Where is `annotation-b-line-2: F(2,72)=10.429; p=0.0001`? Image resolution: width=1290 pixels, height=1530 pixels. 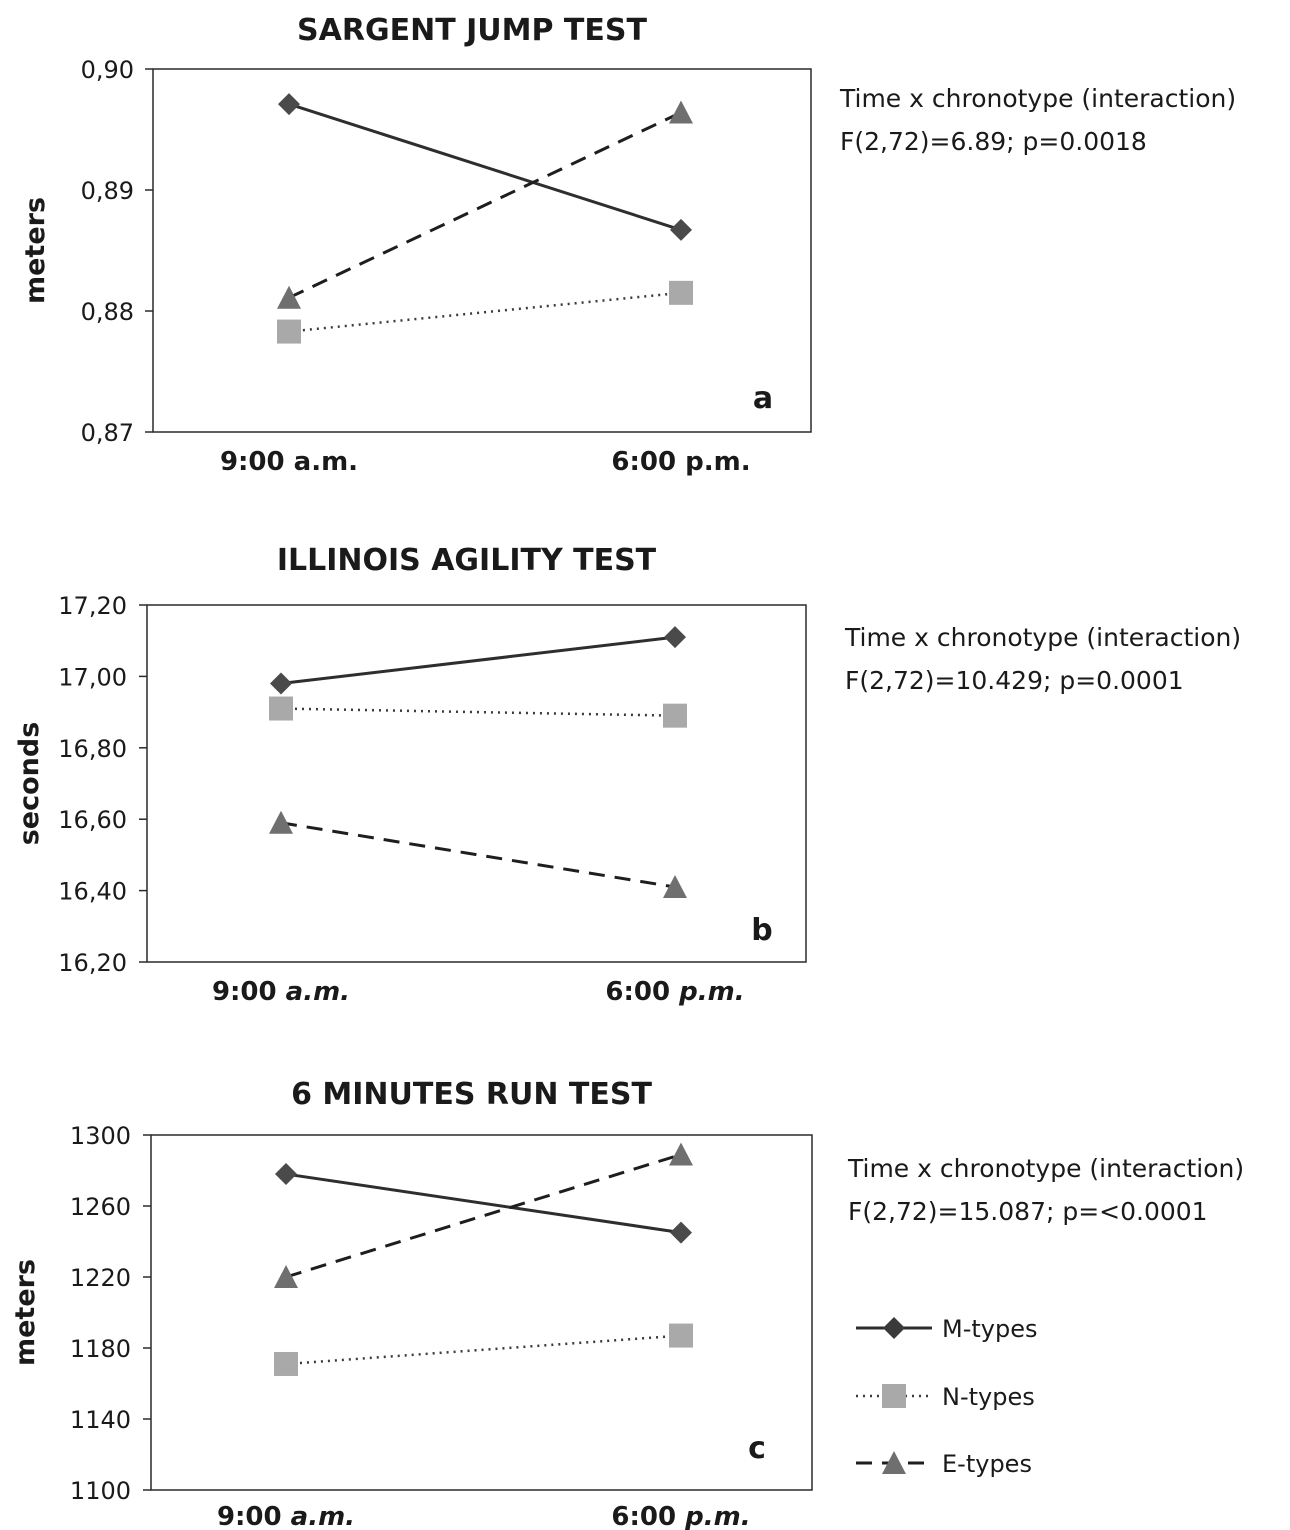 annotation-b-line-2: F(2,72)=10.429; p=0.0001 is located at coordinates (1014, 680).